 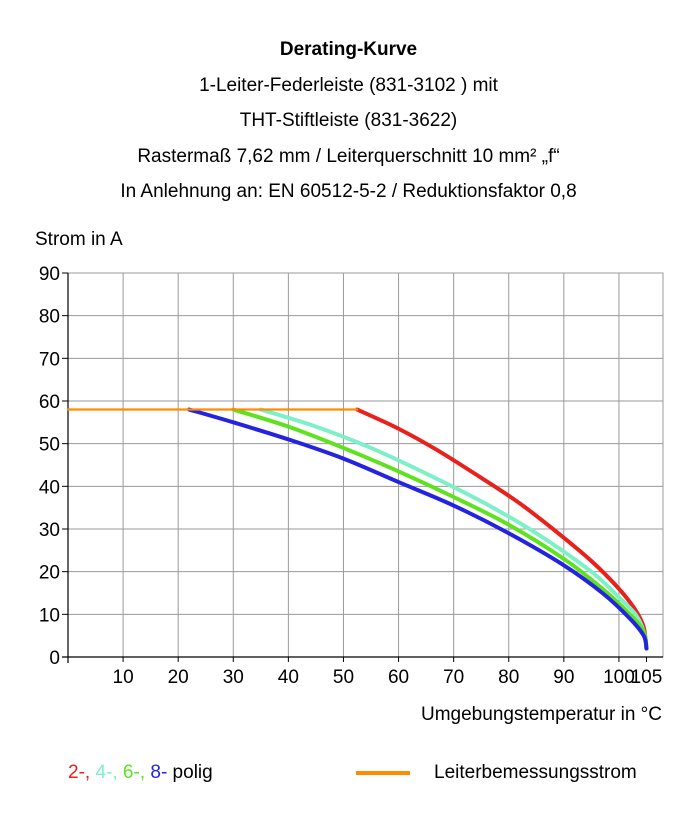 I want to click on chart-subtitle-2: THT-Stiftleiste (831-3622), so click(x=348, y=120).